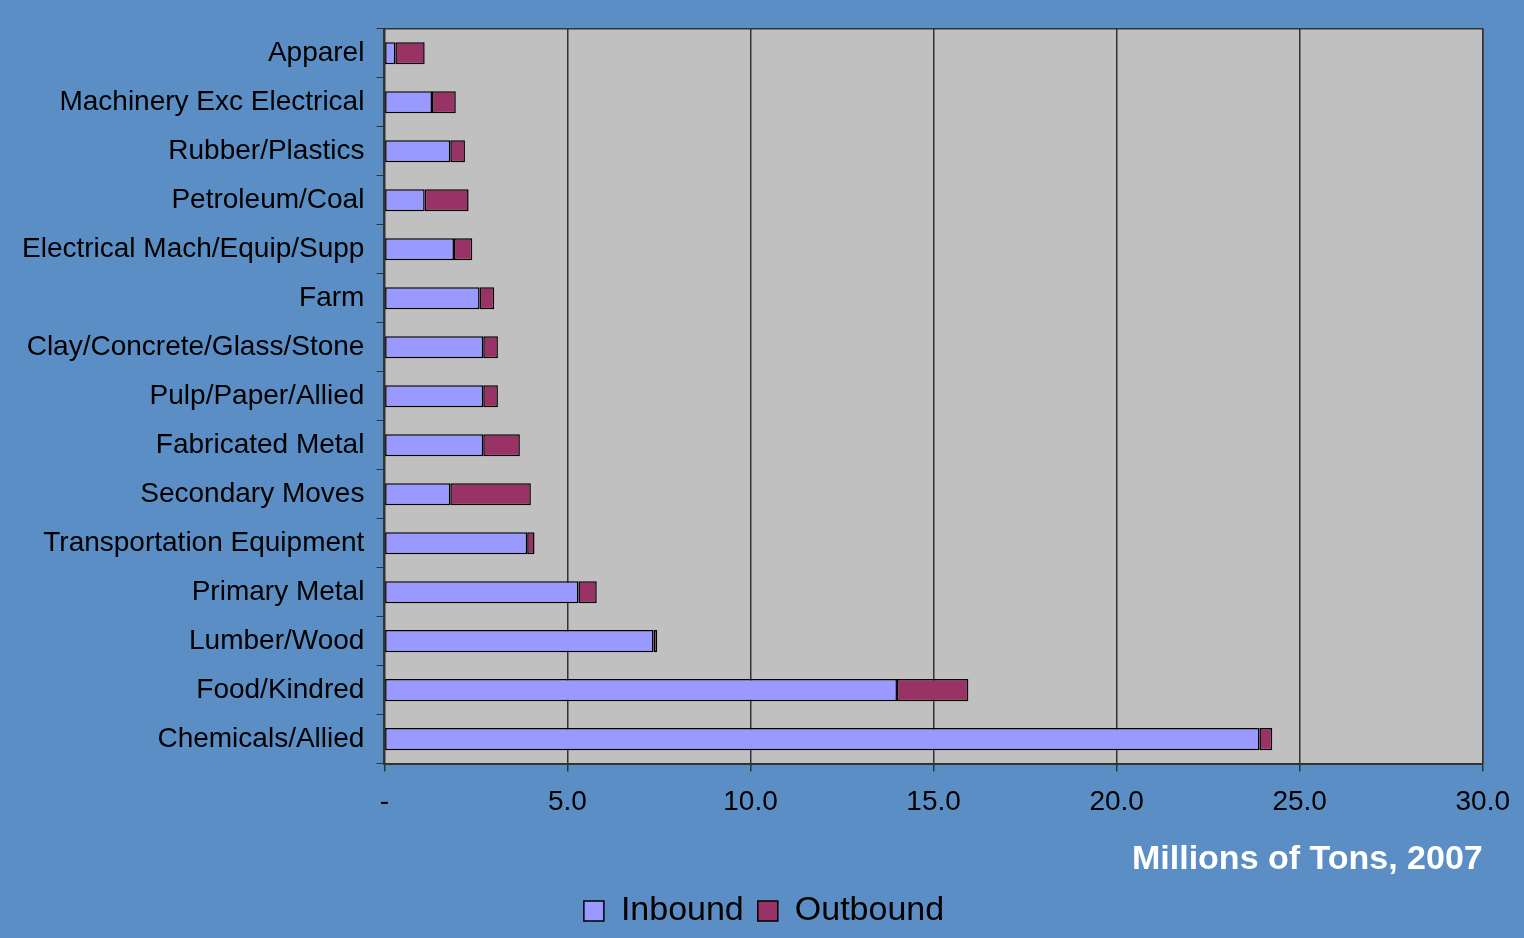 The image size is (1524, 938). I want to click on x-tick-label: 10.0, so click(750, 801).